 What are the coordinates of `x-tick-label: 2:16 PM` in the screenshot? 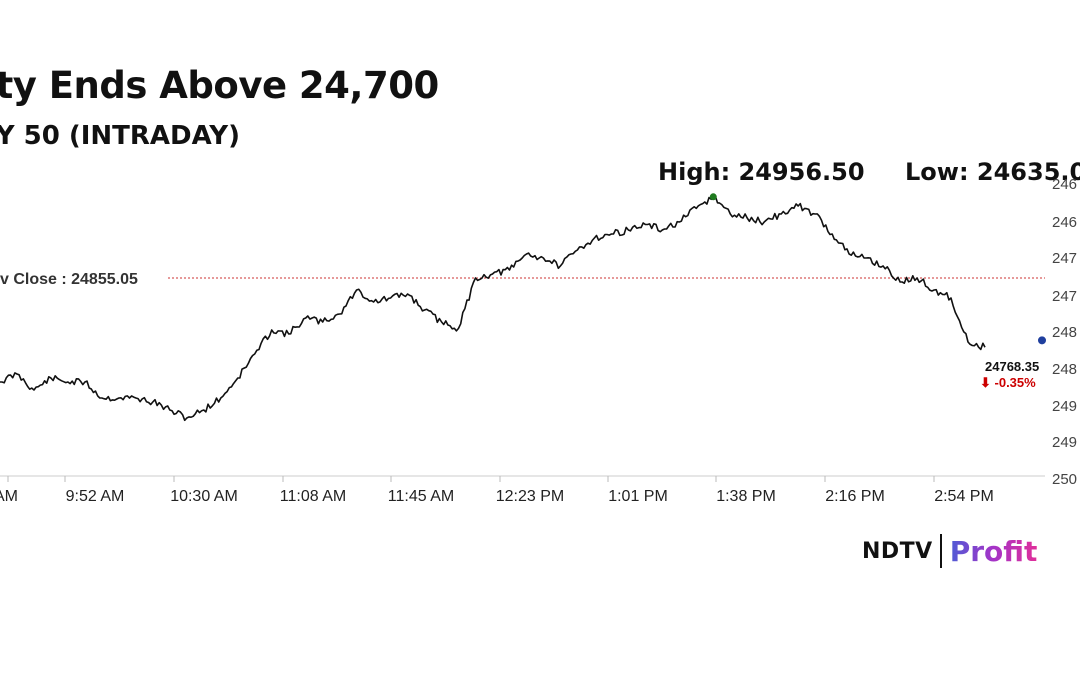 It's located at (855, 496).